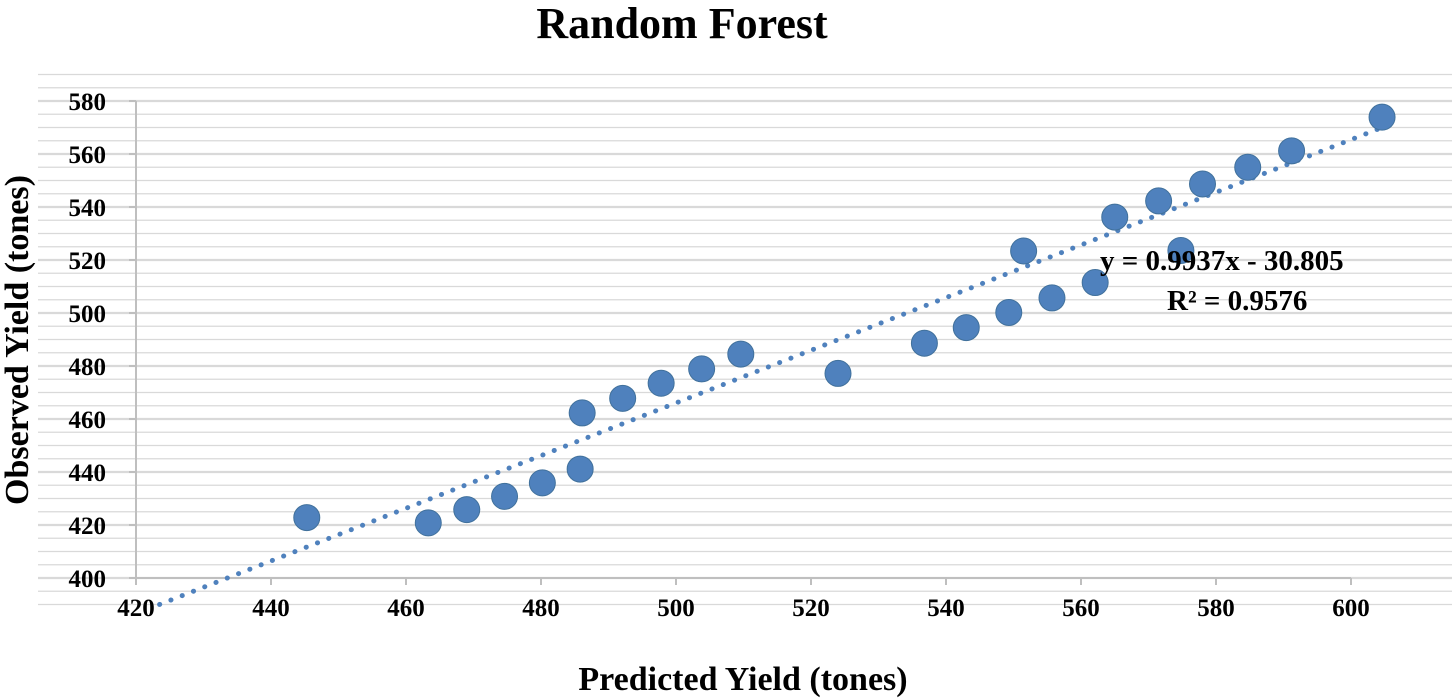  I want to click on y-tick-label: 480, so click(88, 367).